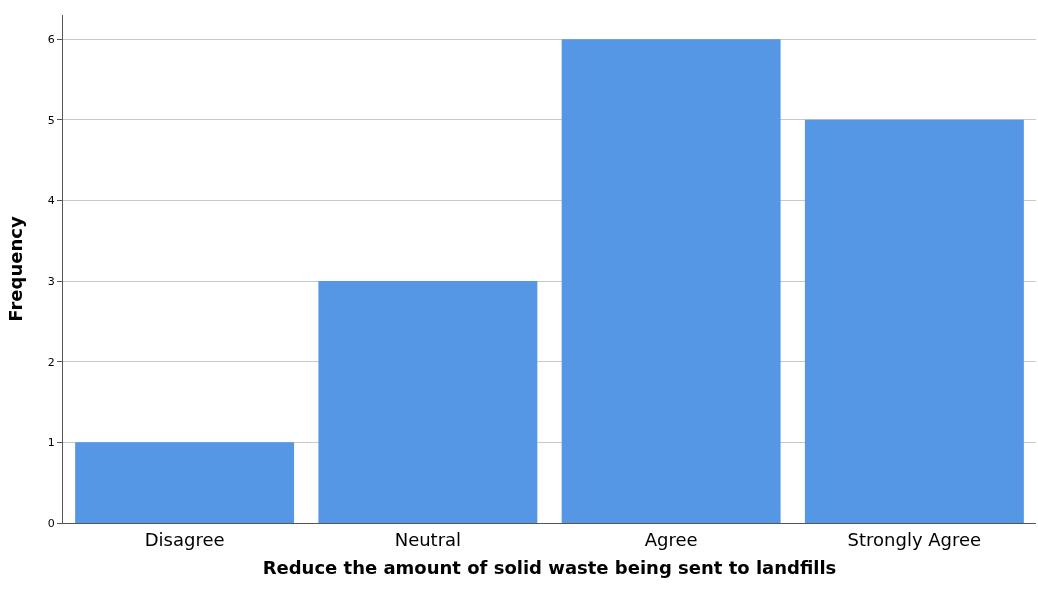 This screenshot has height=592, width=1038. What do you see at coordinates (184, 539) in the screenshot?
I see `x-tick-label: Disagree` at bounding box center [184, 539].